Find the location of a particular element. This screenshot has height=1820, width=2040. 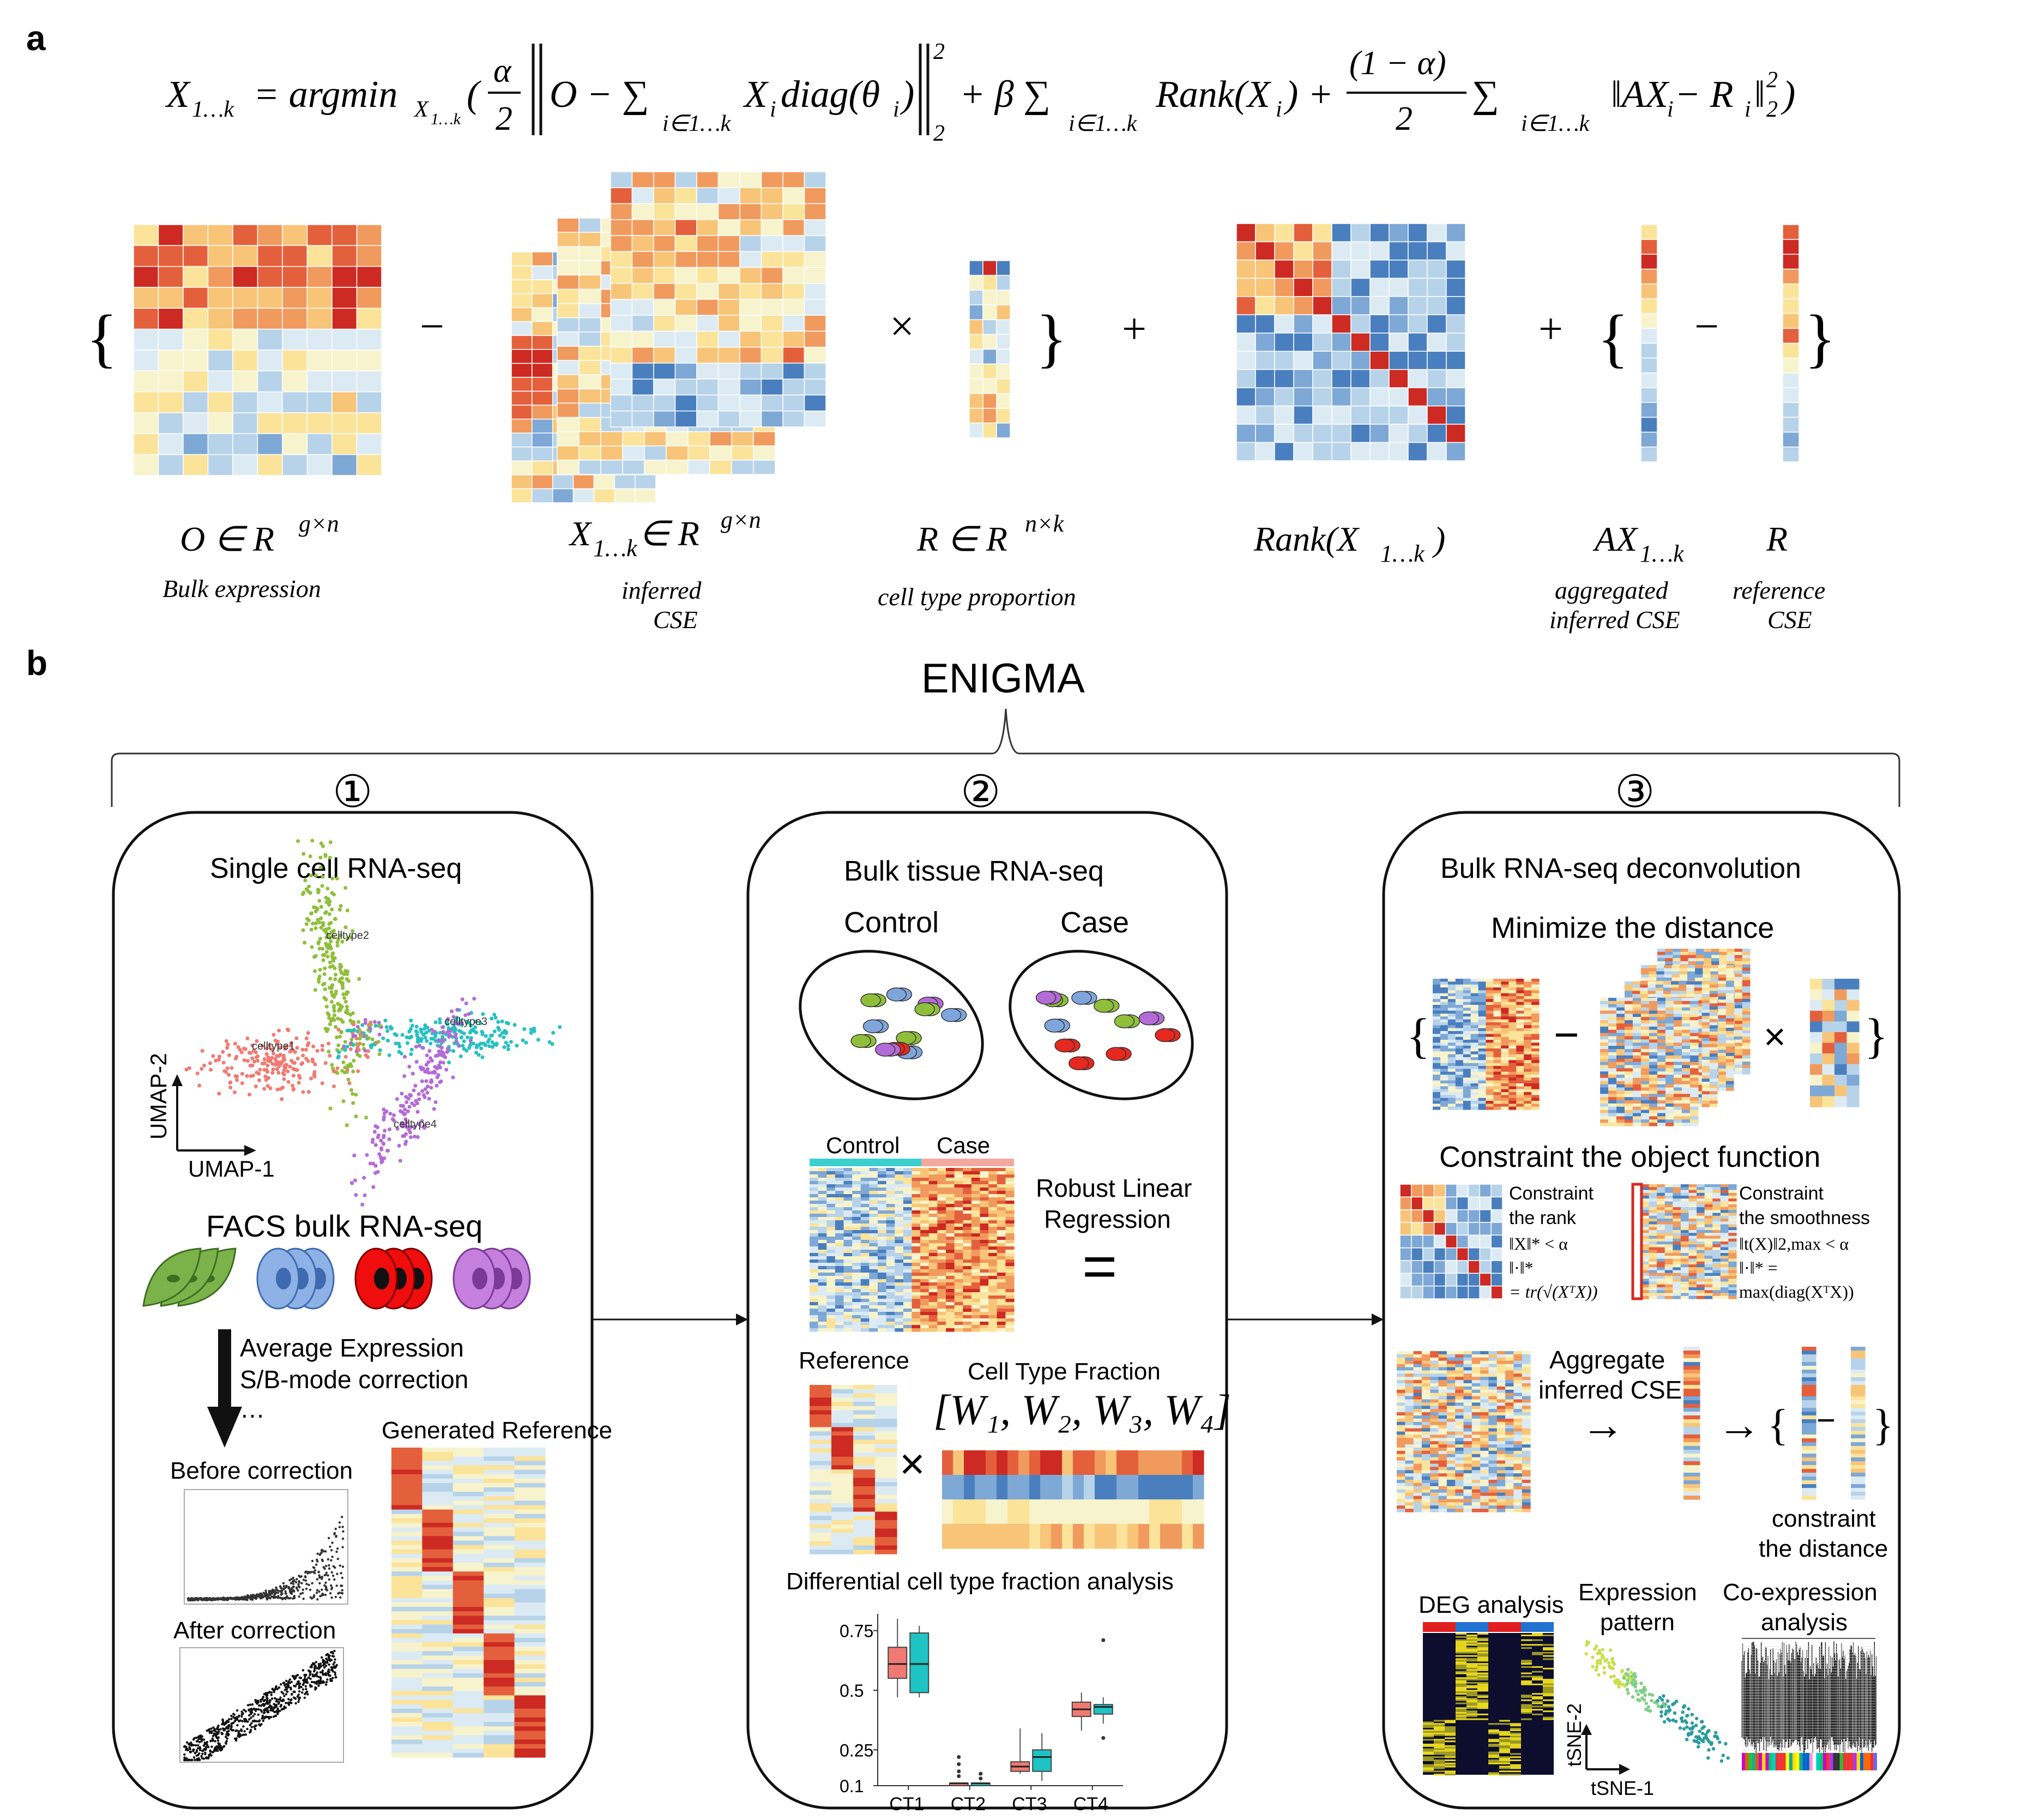

bulk-tissue-heatmap is located at coordinates (912, 1250).